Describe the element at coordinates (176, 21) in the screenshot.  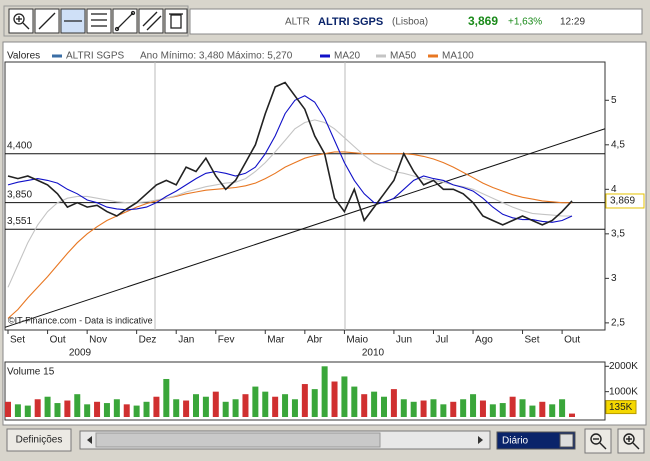
I see `delete-tool` at that location.